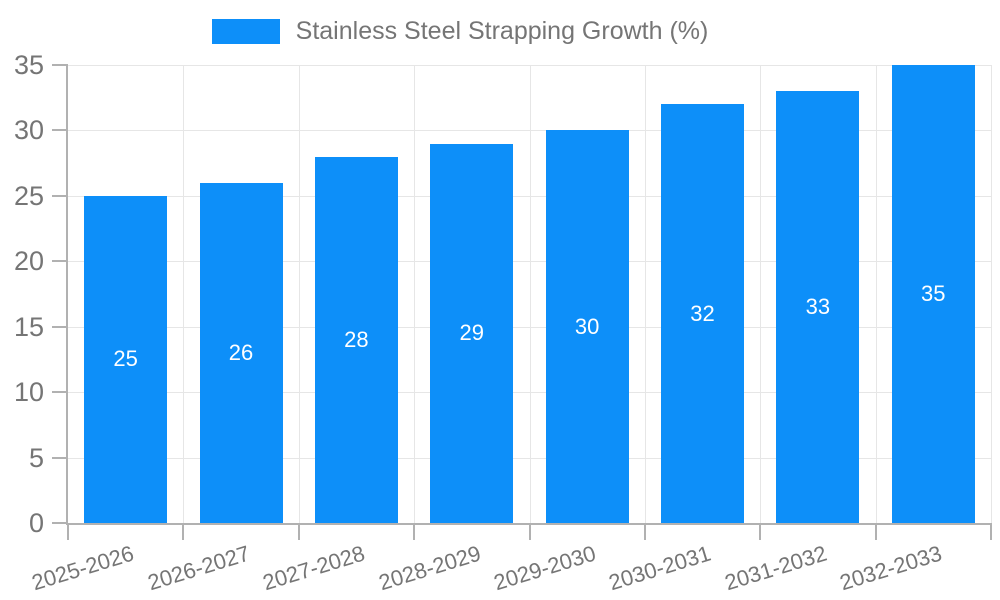  I want to click on x-tick-label: 2029-2030, so click(544, 568).